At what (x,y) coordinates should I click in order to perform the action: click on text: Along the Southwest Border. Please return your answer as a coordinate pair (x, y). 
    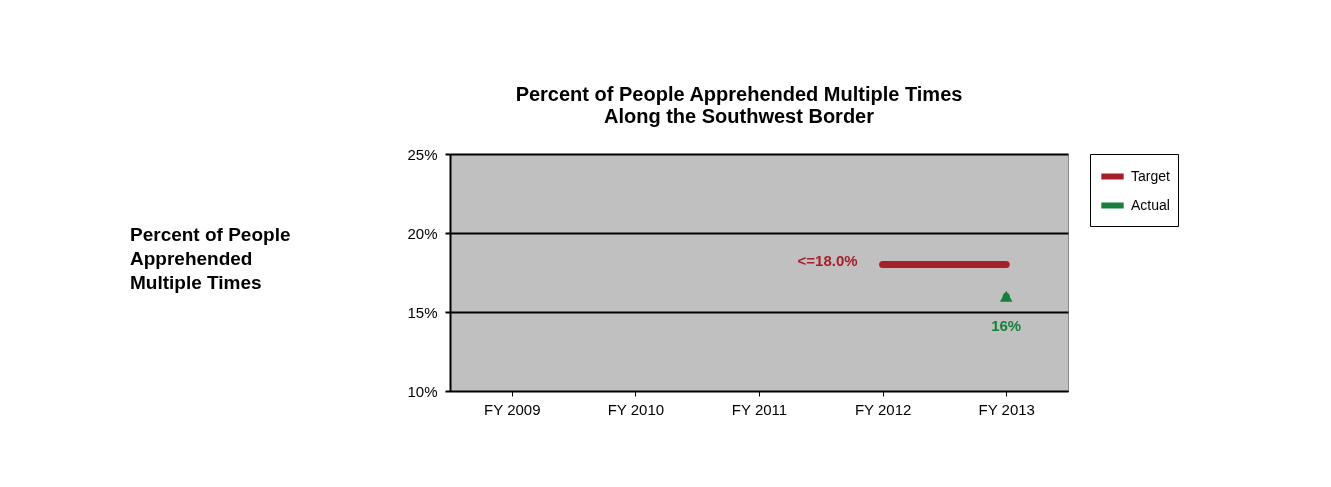
    Looking at the image, I should click on (739, 116).